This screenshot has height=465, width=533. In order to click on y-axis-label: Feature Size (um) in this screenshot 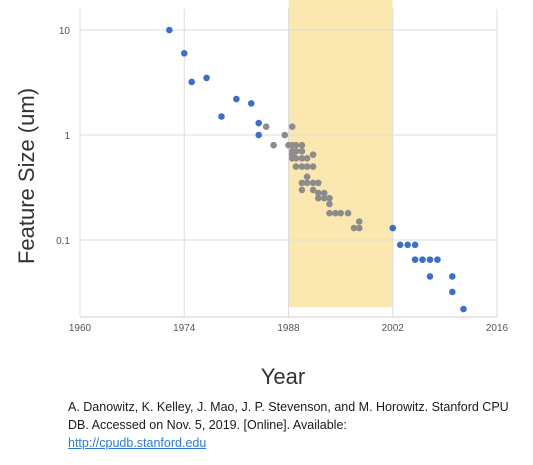, I will do `click(26, 176)`.